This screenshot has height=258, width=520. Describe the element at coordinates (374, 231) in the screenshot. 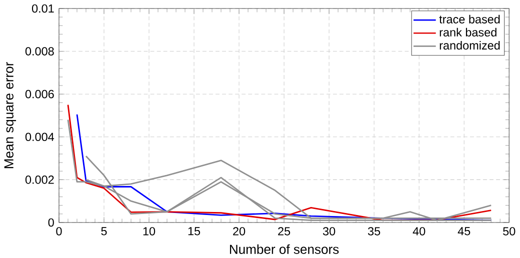

I see `x-tick-label: 35` at that location.